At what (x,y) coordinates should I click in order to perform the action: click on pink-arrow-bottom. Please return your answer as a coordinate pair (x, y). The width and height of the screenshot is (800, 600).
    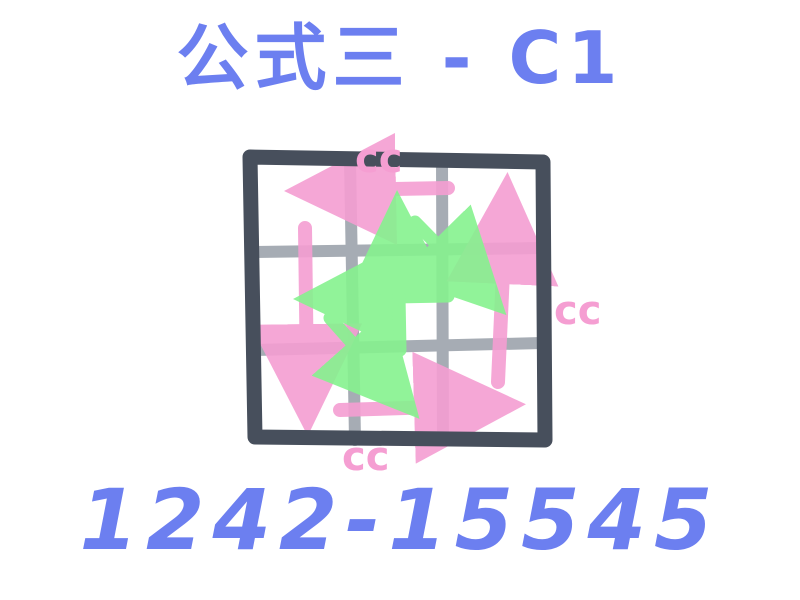
    Looking at the image, I should click on (429, 407).